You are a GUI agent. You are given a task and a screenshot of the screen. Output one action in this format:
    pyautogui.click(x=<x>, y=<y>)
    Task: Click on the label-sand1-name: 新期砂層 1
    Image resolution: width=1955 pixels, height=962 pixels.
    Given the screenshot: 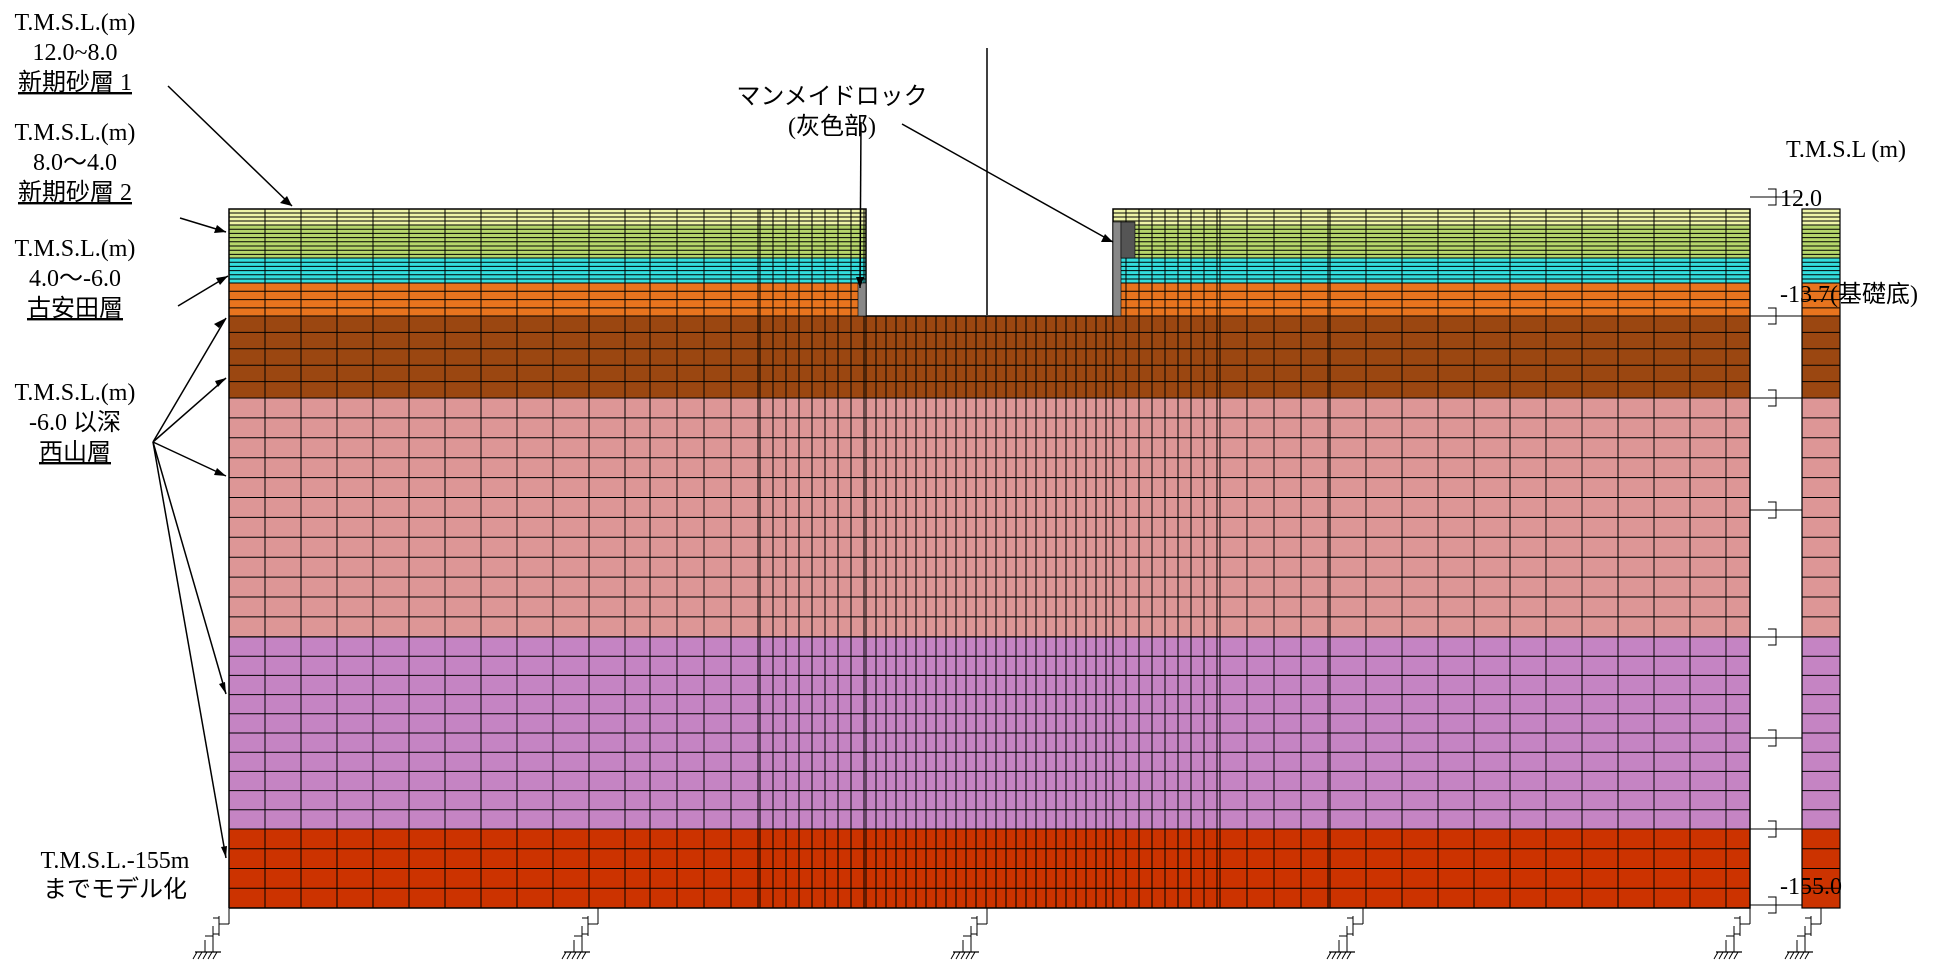 What is the action you would take?
    pyautogui.click(x=75, y=82)
    